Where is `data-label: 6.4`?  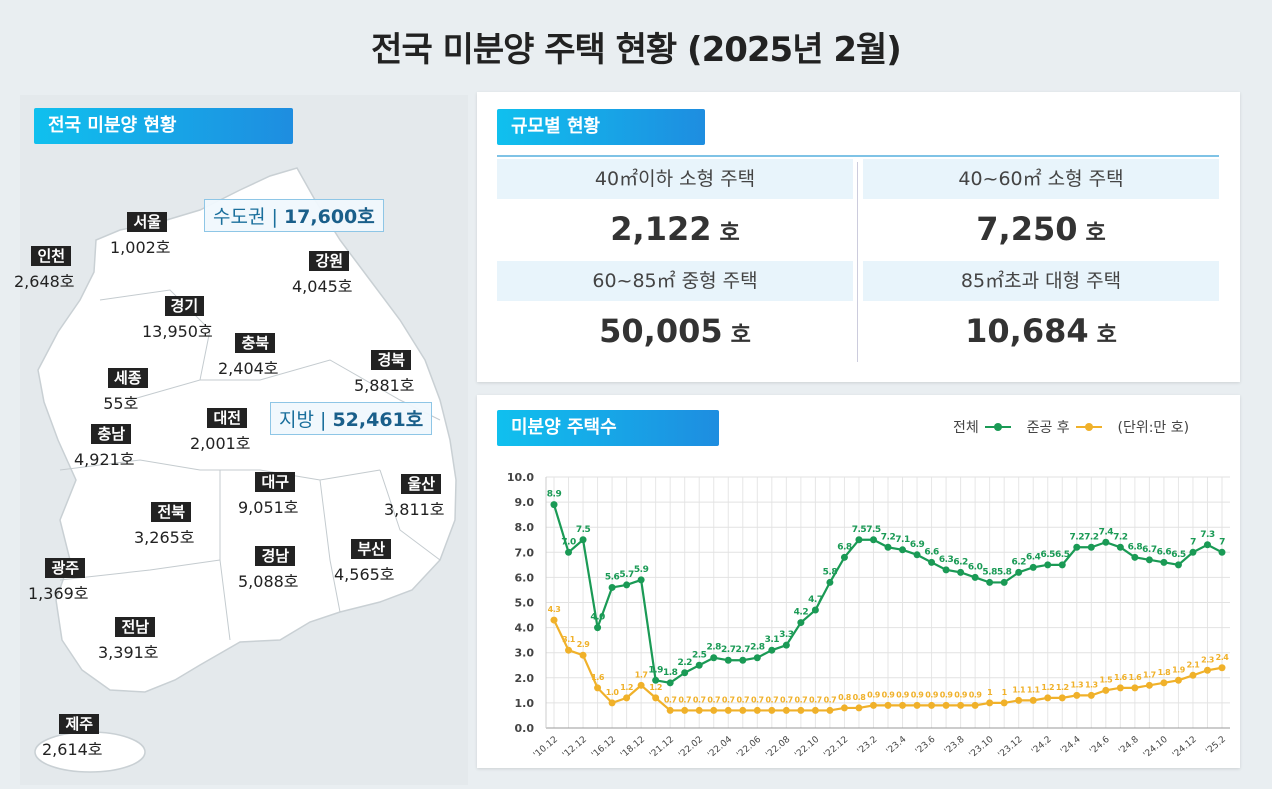
data-label: 6.4 is located at coordinates (1033, 557).